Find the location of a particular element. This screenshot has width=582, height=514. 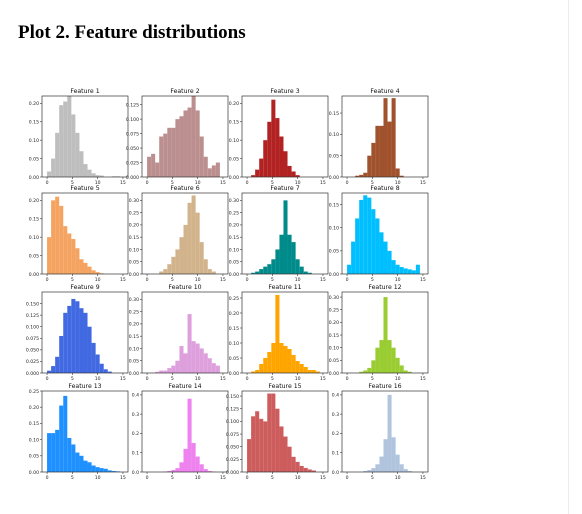

y-tick-label: 0.2 is located at coordinates (335, 434).